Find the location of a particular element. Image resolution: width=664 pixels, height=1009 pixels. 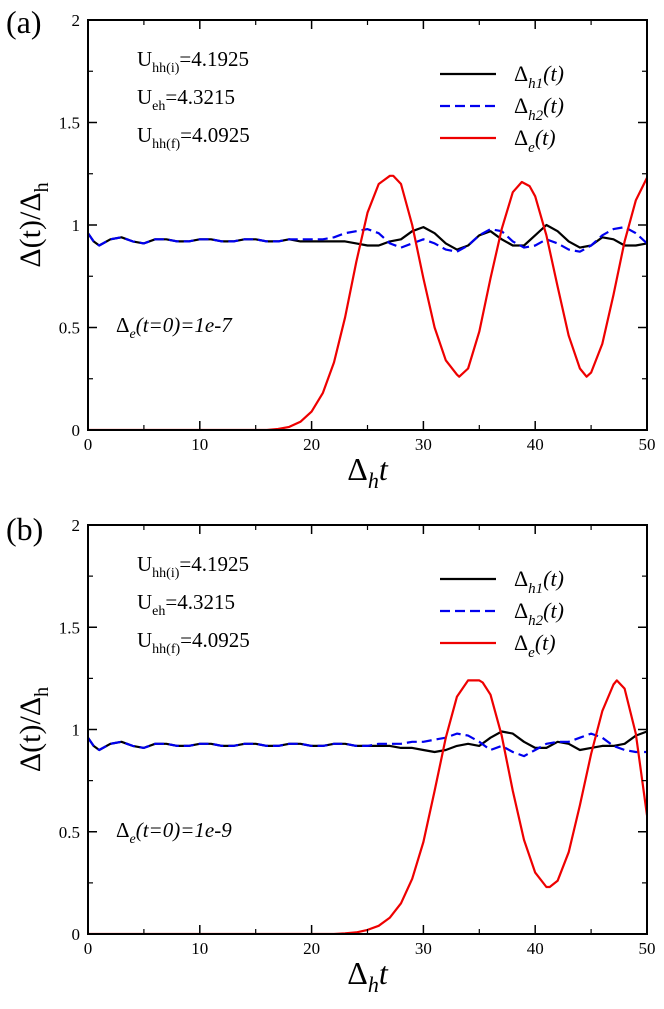

initial-condition-annotation: Δe(t=0)=1e-7 is located at coordinates (174, 327).